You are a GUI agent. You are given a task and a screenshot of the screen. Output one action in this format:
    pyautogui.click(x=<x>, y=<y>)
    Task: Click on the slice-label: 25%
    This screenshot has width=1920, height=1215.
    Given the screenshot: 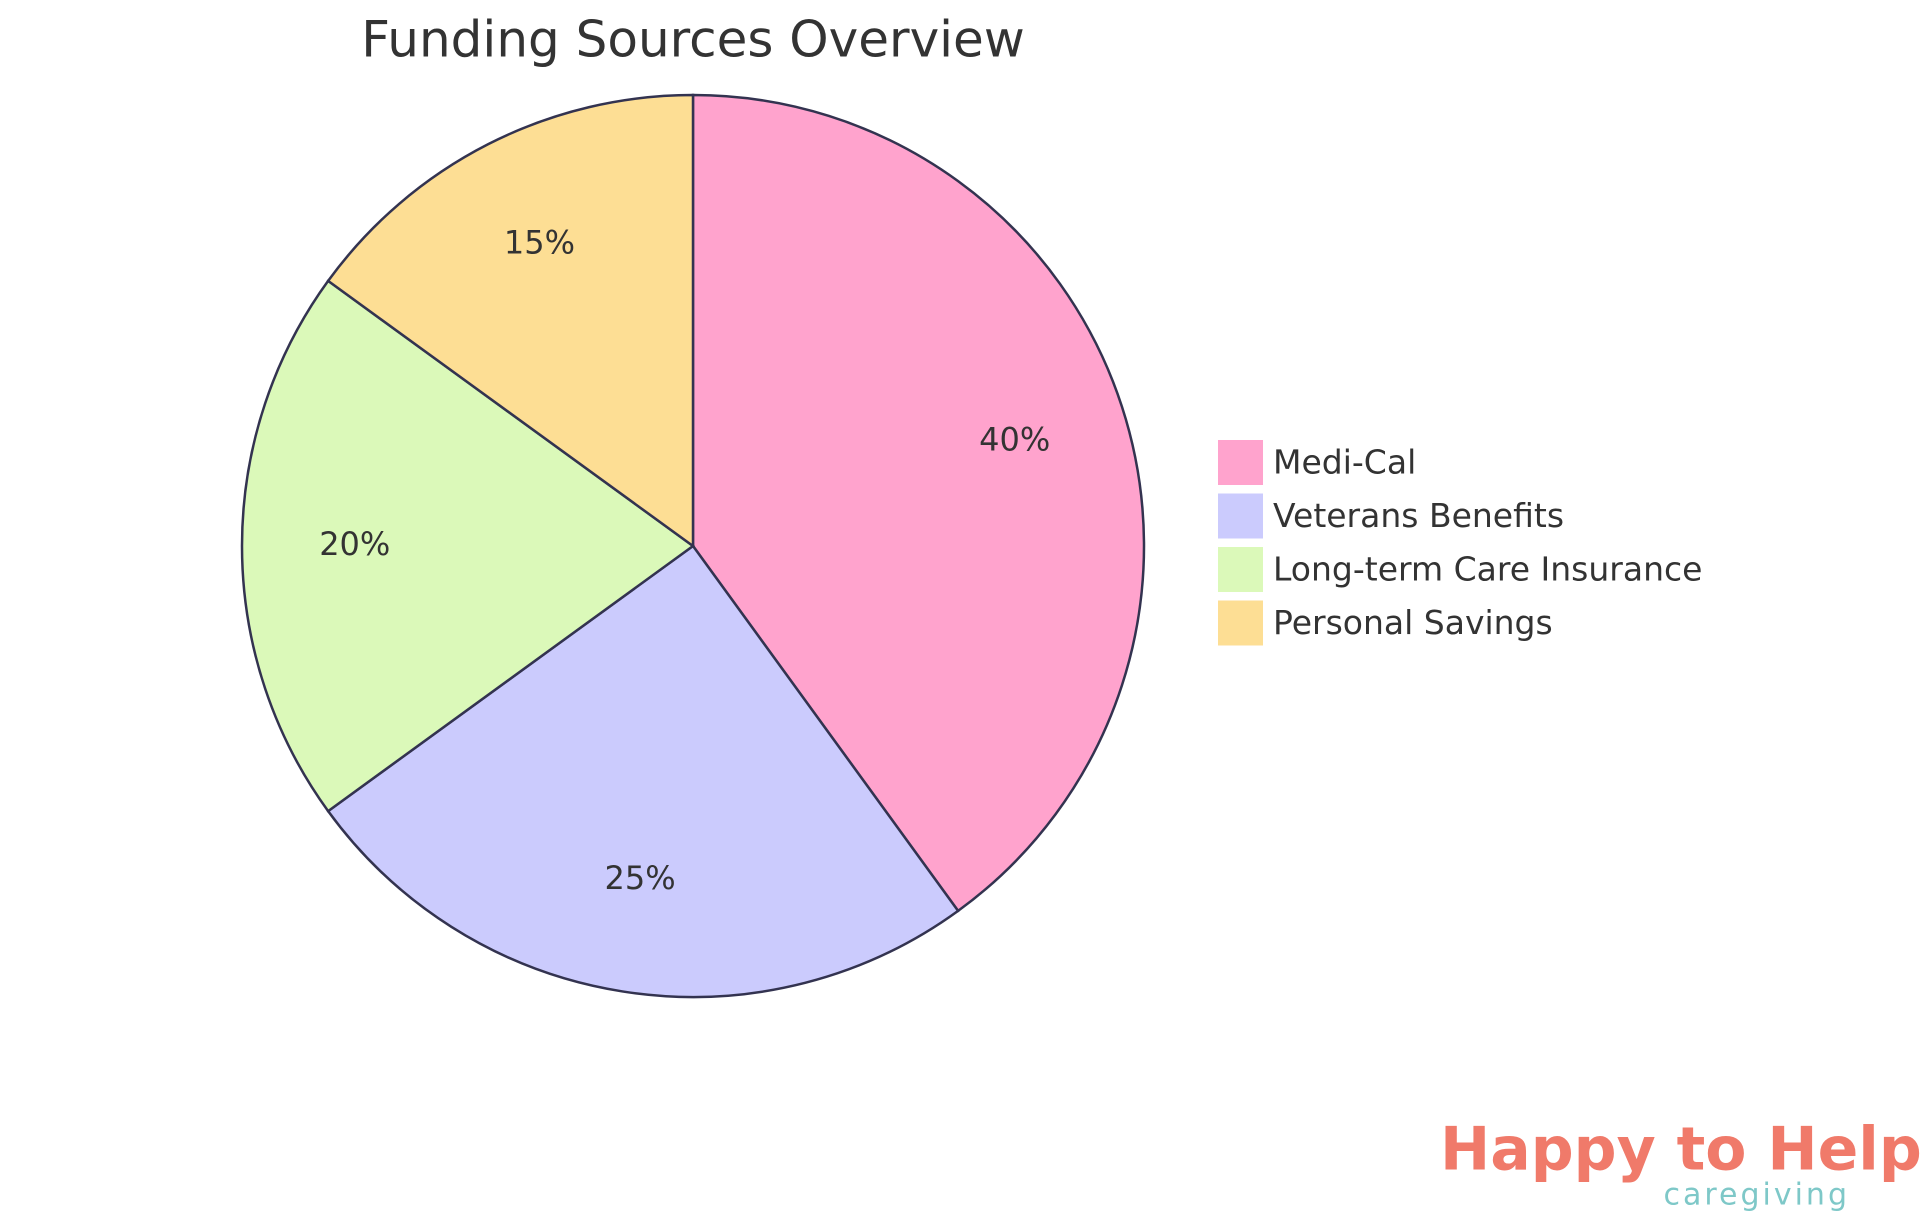 What is the action you would take?
    pyautogui.click(x=640, y=878)
    